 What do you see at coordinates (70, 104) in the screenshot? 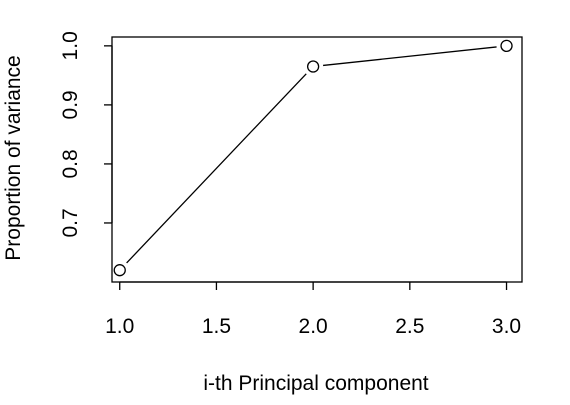
I see `y-tick-label: 0.9` at bounding box center [70, 104].